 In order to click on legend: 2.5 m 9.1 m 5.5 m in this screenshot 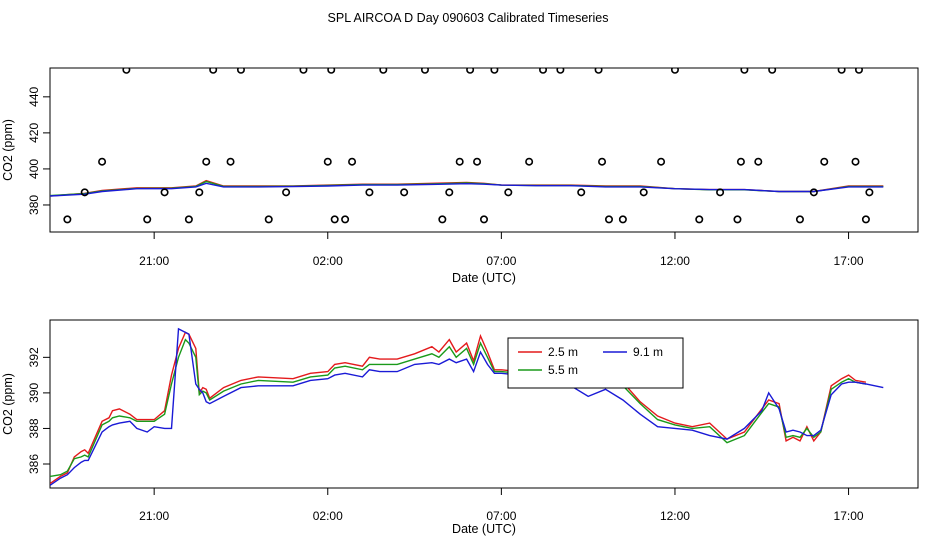, I will do `click(595, 363)`.